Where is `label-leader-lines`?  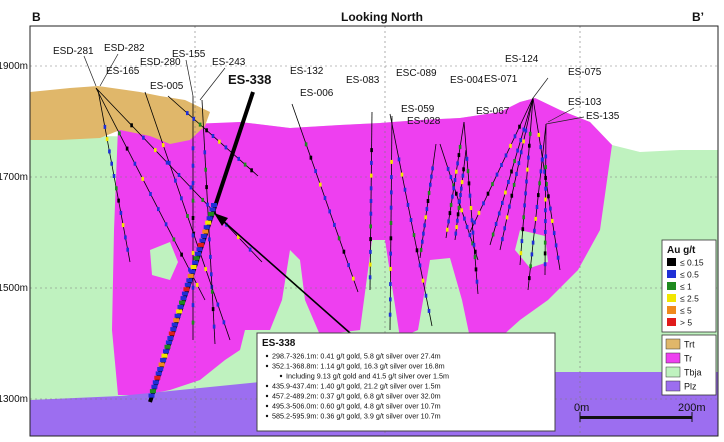 label-leader-lines is located at coordinates (334, 89).